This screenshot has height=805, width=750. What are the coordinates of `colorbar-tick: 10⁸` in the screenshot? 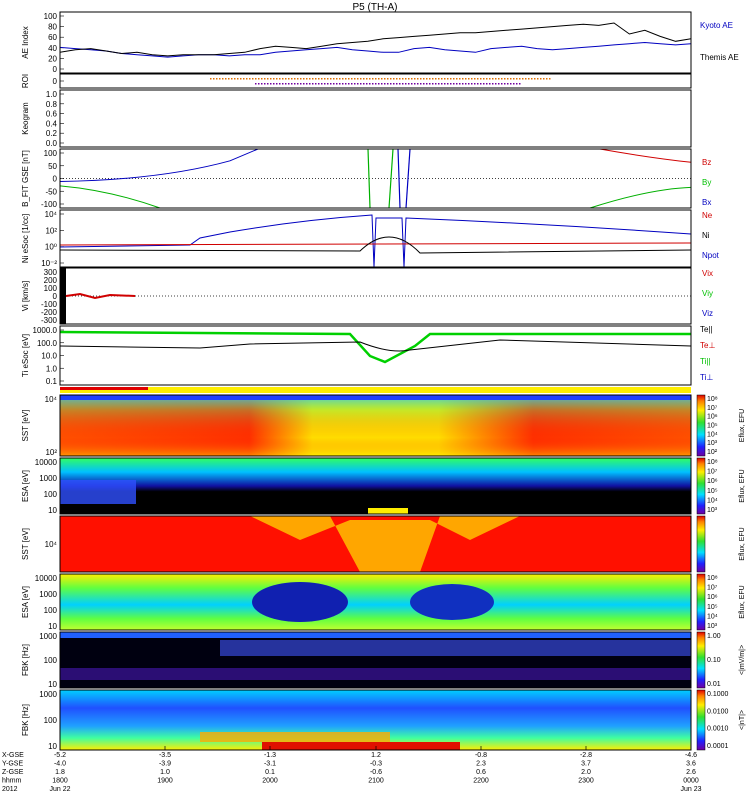 It's located at (712, 399).